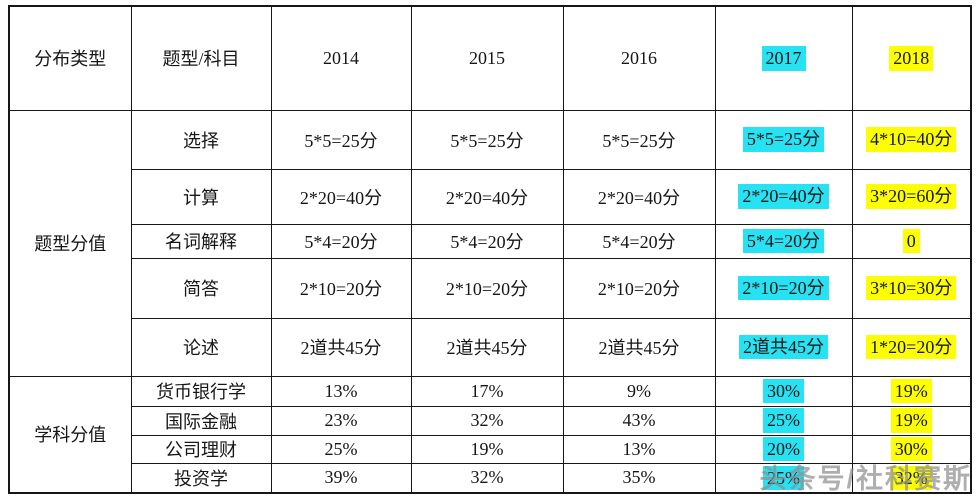 The image size is (978, 498). Describe the element at coordinates (341, 420) in the screenshot. I see `value-cell: 23%` at that location.